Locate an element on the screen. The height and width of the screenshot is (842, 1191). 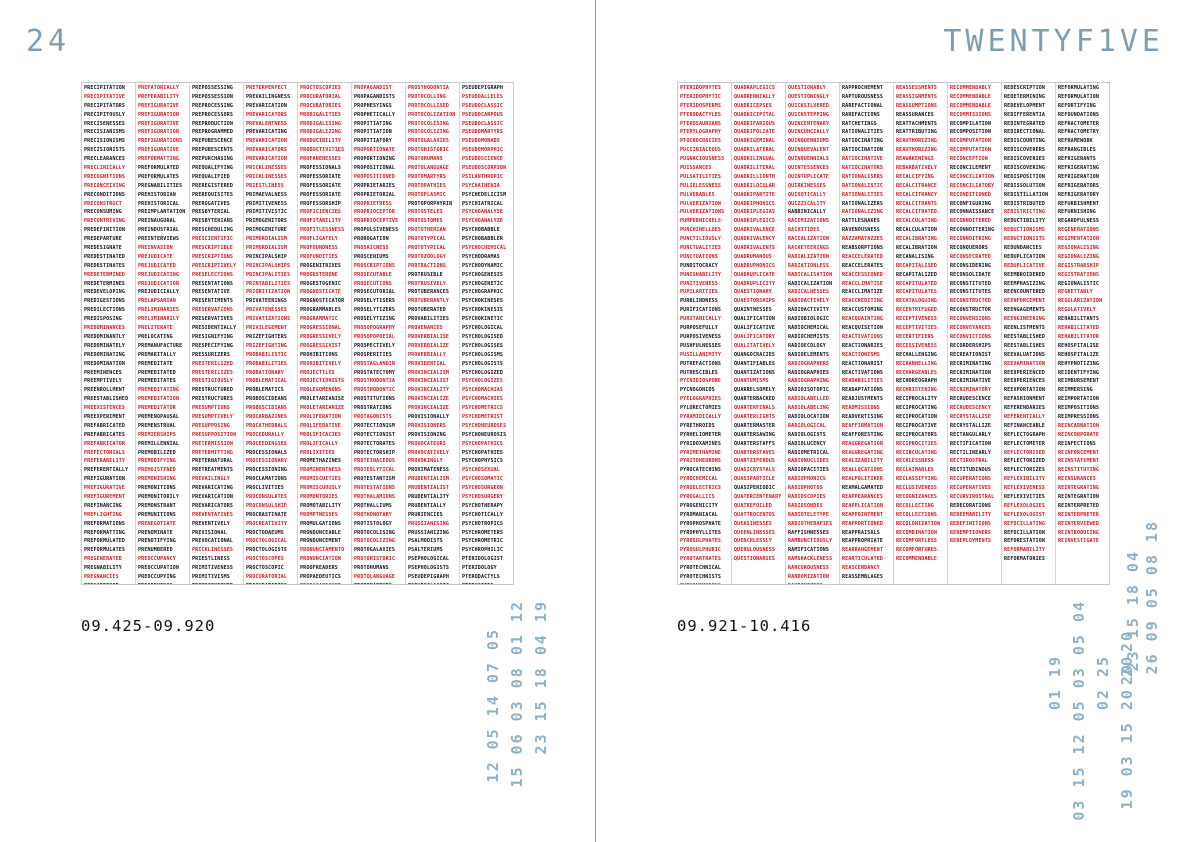
word-entry: PREFIGURATIVE is located at coordinates (159, 123).